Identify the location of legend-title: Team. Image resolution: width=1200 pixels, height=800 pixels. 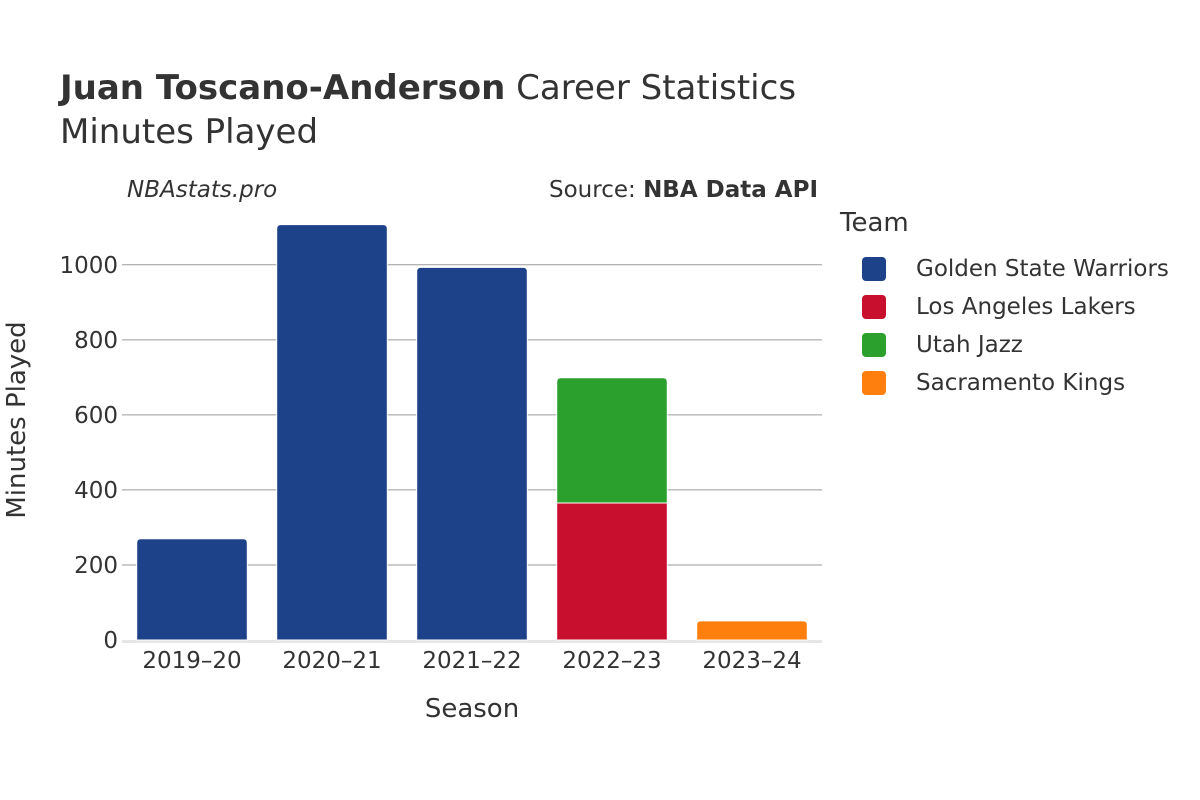
(874, 223).